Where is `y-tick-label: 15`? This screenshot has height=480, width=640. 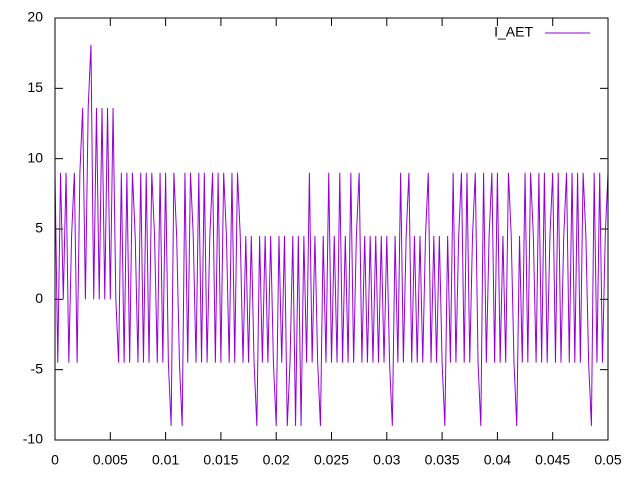
y-tick-label: 15 is located at coordinates (35, 87).